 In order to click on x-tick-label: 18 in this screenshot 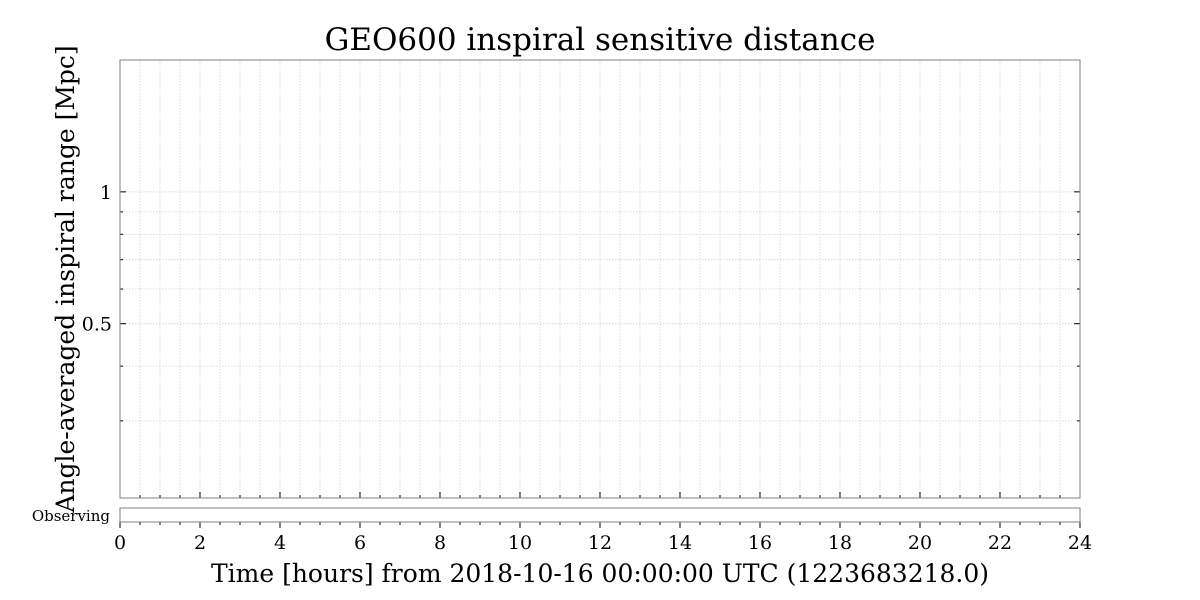, I will do `click(840, 543)`.